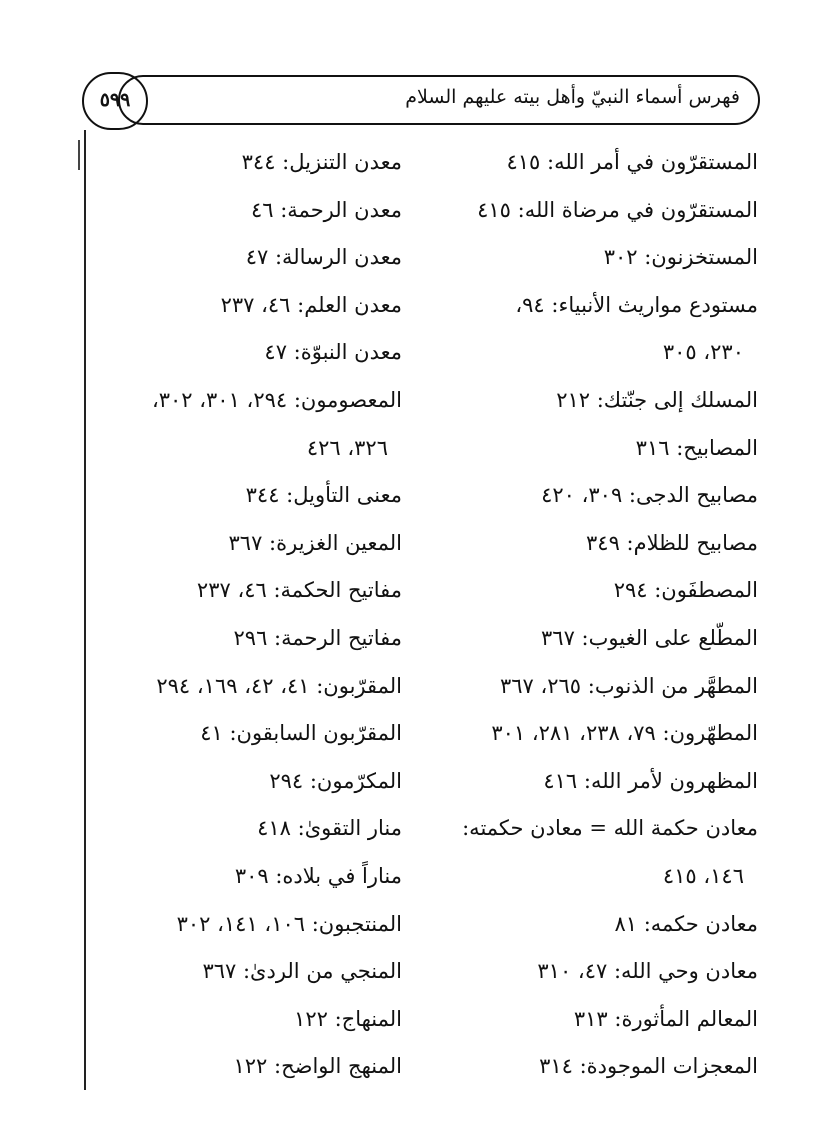 The width and height of the screenshot is (826, 1147). What do you see at coordinates (572, 97) in the screenshot?
I see `header-title: فهرس أسماء النبيّ وأهل بيته عليهم السلام` at bounding box center [572, 97].